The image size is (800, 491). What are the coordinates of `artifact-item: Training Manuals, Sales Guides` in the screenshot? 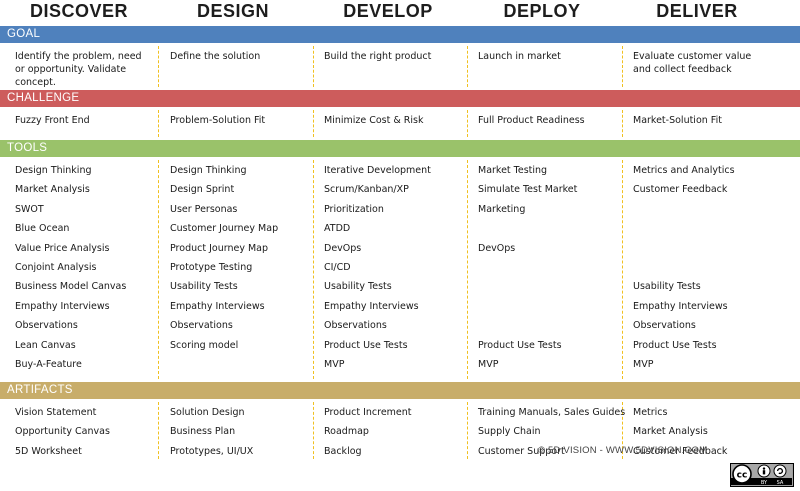 It's located at (552, 412).